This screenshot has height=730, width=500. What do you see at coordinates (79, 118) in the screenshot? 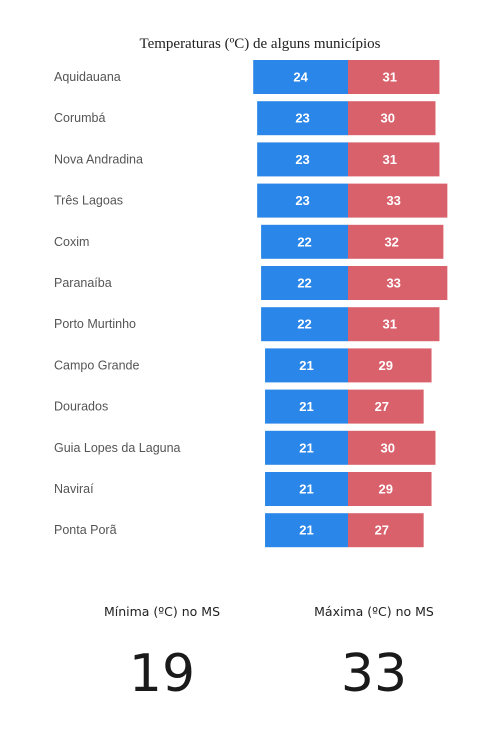
I see `category-label: Corumbá` at bounding box center [79, 118].